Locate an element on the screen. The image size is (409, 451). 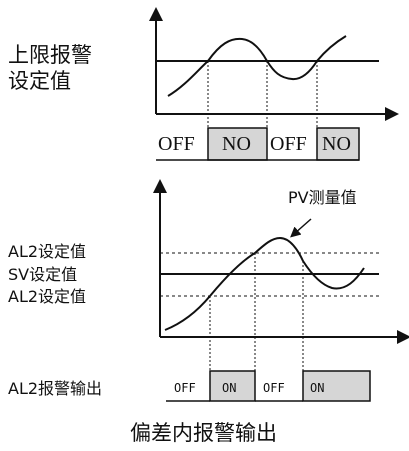
top-threshold-label-line1: 上限报警 is located at coordinates (50, 55).